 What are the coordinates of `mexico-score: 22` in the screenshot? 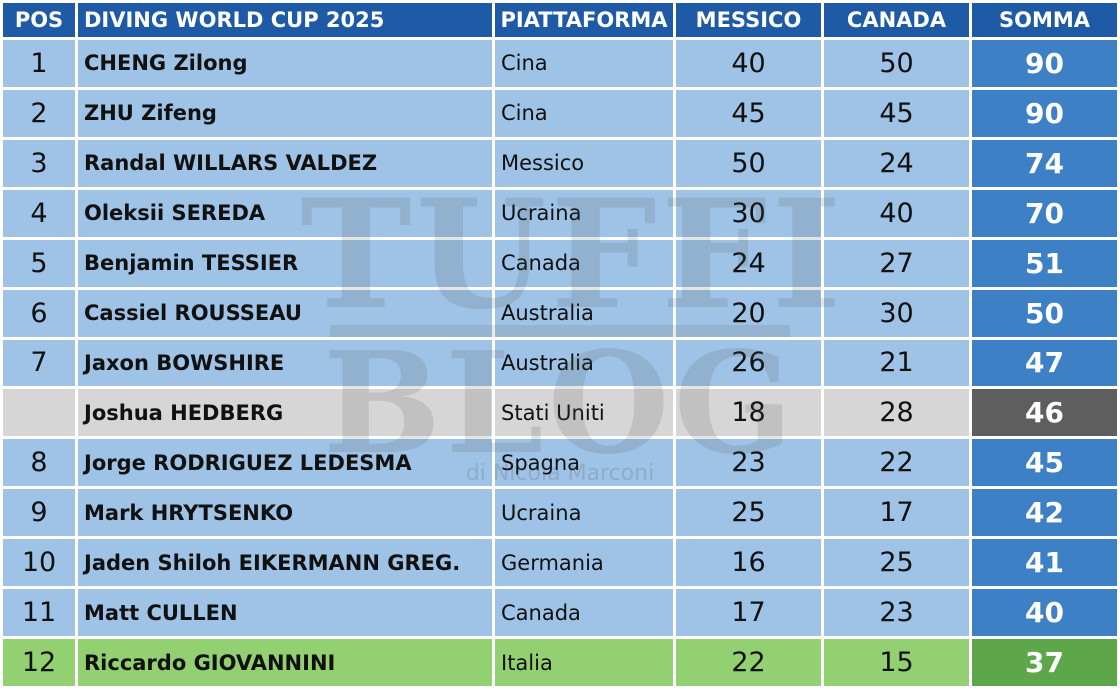 It's located at (748, 662).